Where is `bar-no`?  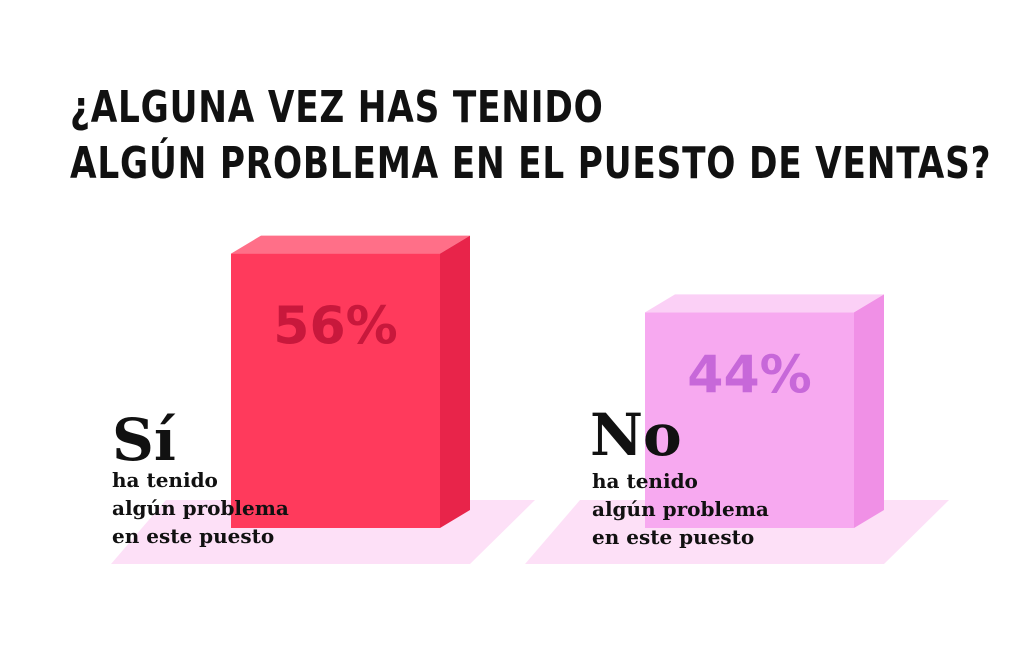
bar-no is located at coordinates (749, 420).